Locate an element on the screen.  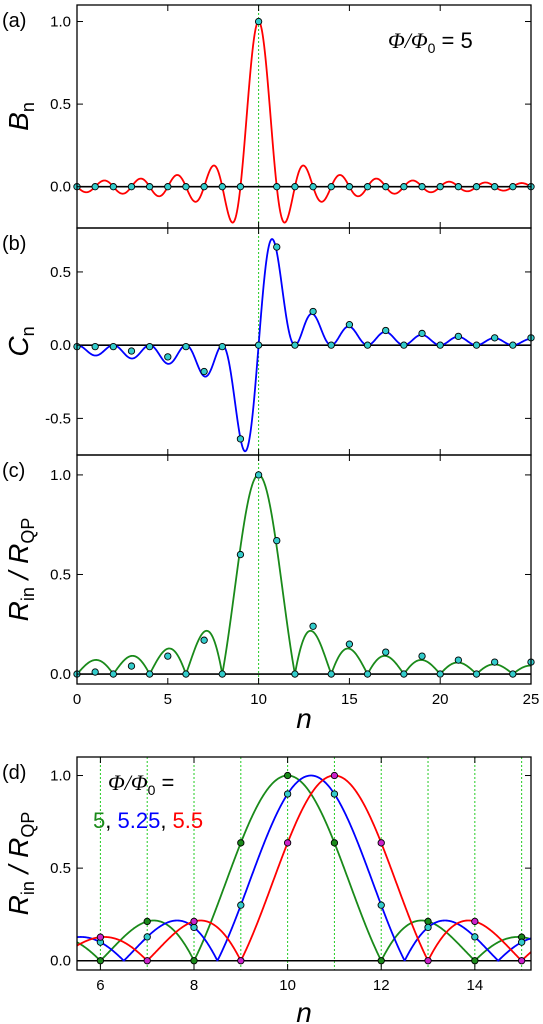
panel-label: (a) is located at coordinates (14, 21).